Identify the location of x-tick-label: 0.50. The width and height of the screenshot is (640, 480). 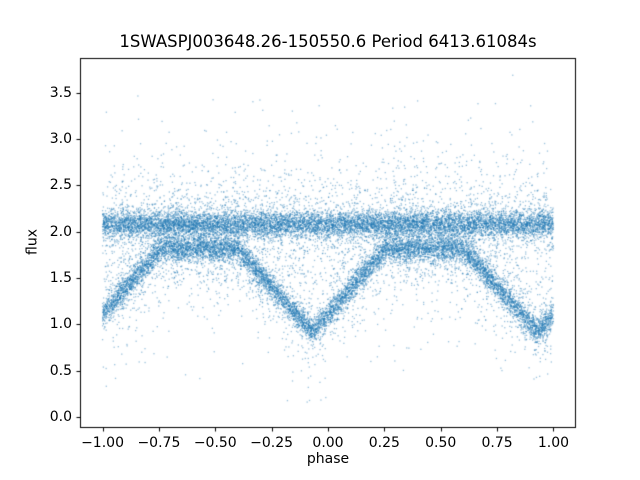
(441, 443).